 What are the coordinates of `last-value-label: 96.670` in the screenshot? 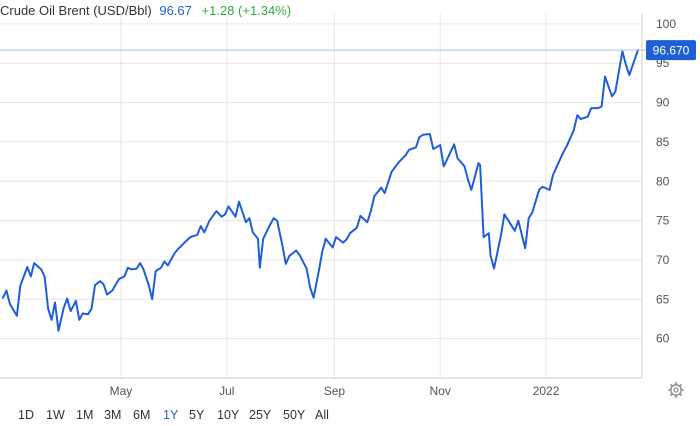 It's located at (671, 51).